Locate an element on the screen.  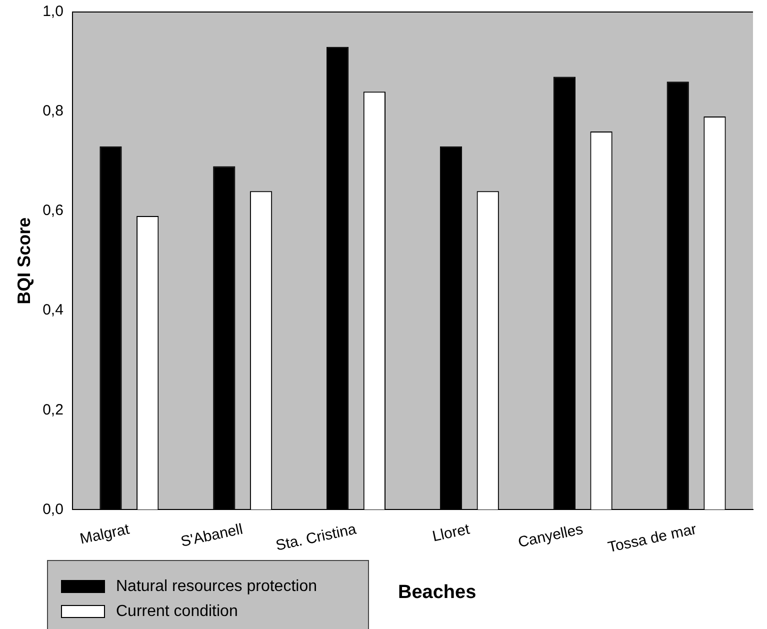
y-tick-label: 0,2 is located at coordinates (53, 409).